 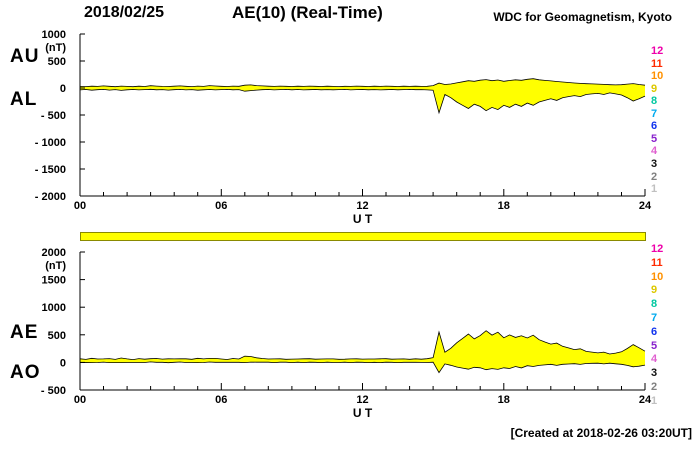 I want to click on y-tick-label: 1500, so click(x=54, y=281).